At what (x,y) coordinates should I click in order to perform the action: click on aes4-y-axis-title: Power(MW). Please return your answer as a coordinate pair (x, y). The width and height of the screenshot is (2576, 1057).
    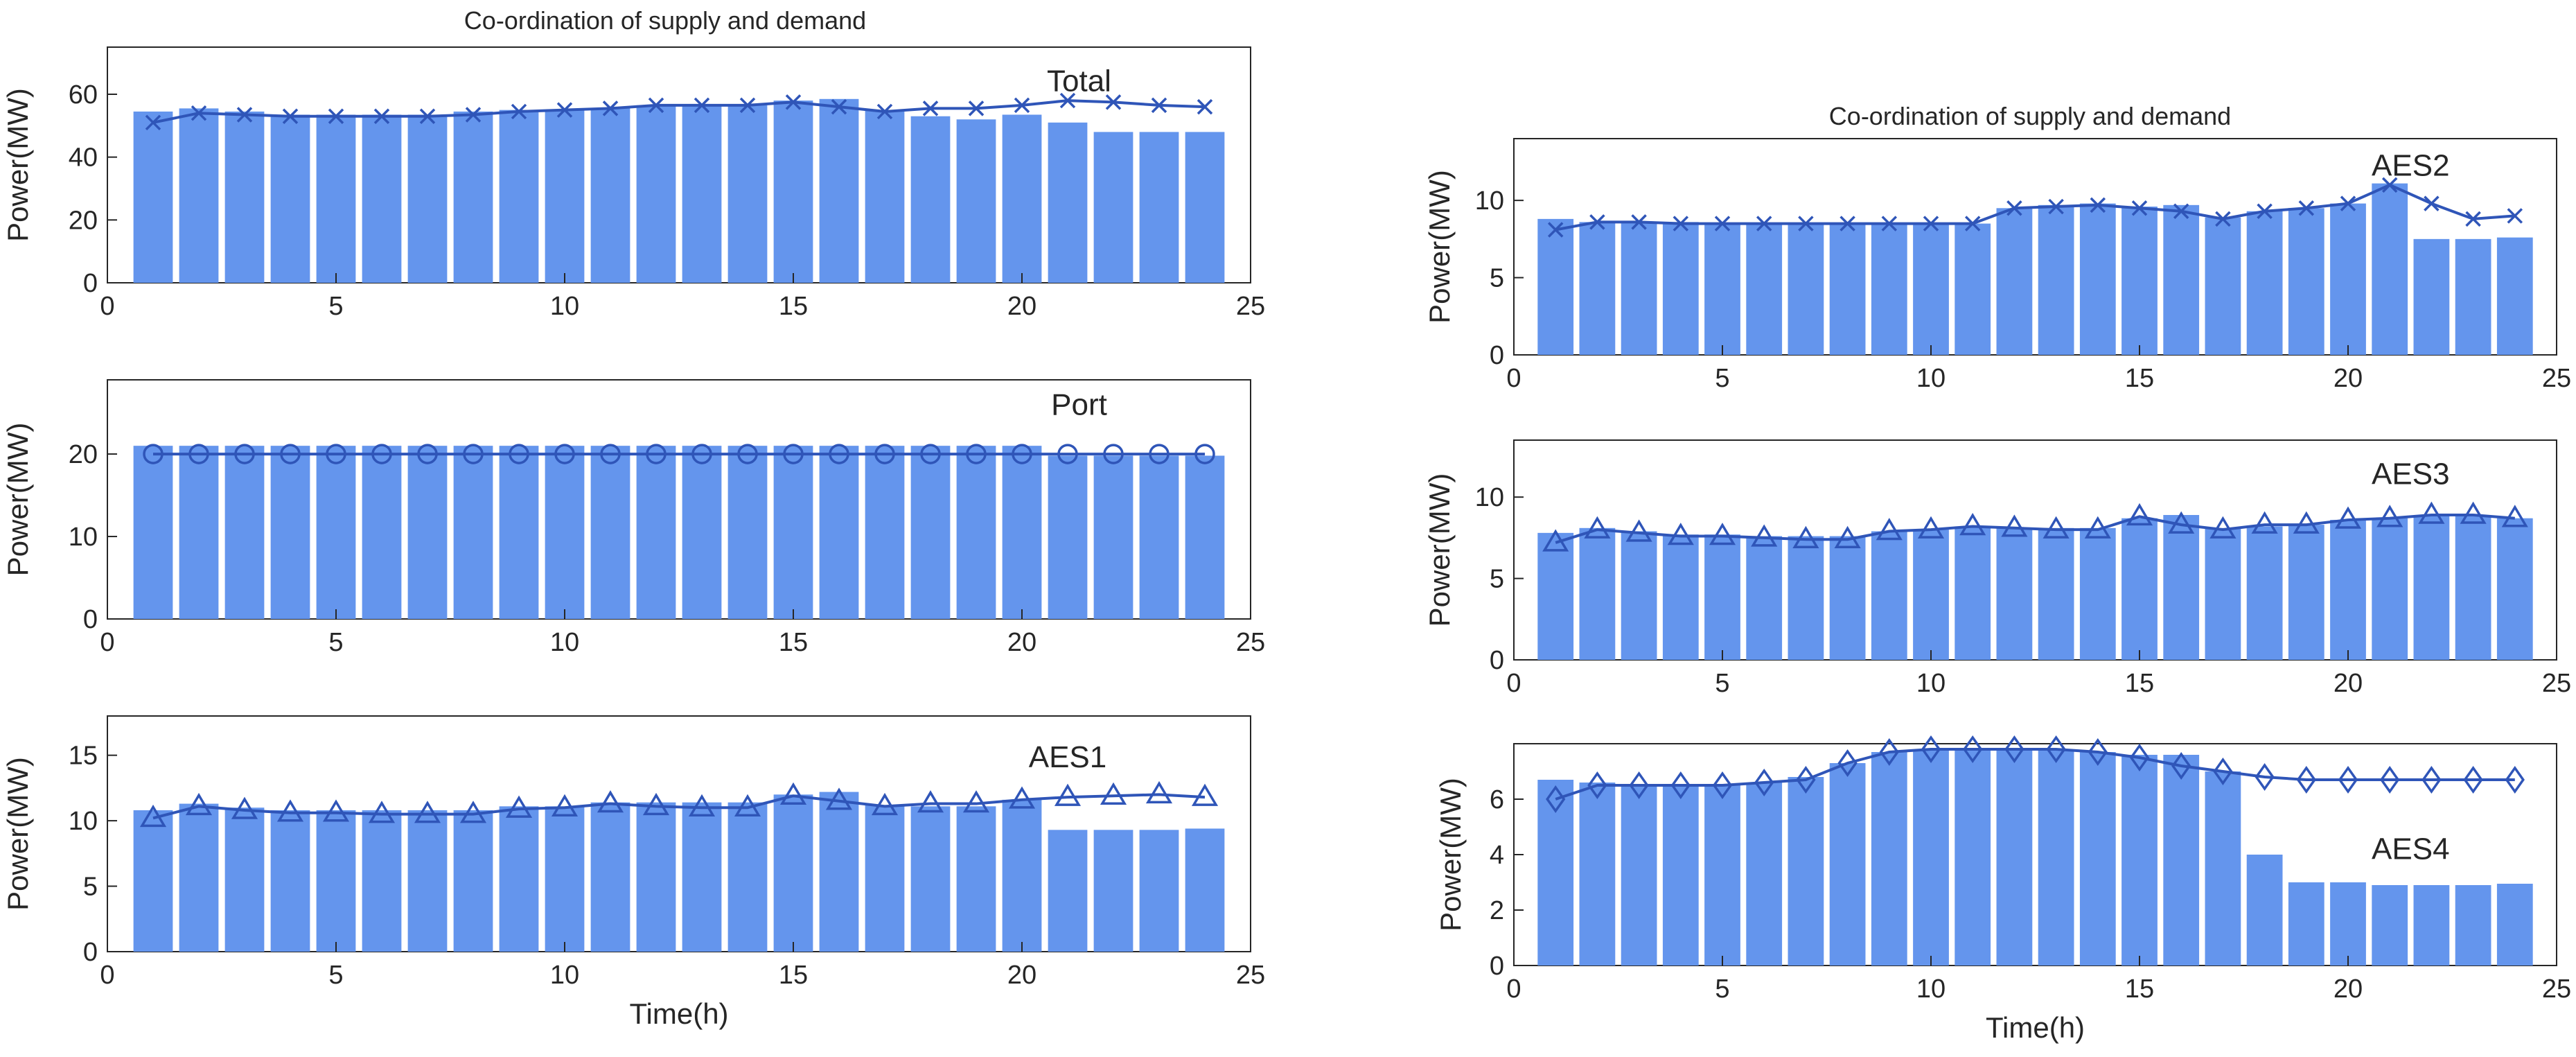
    Looking at the image, I should click on (1450, 855).